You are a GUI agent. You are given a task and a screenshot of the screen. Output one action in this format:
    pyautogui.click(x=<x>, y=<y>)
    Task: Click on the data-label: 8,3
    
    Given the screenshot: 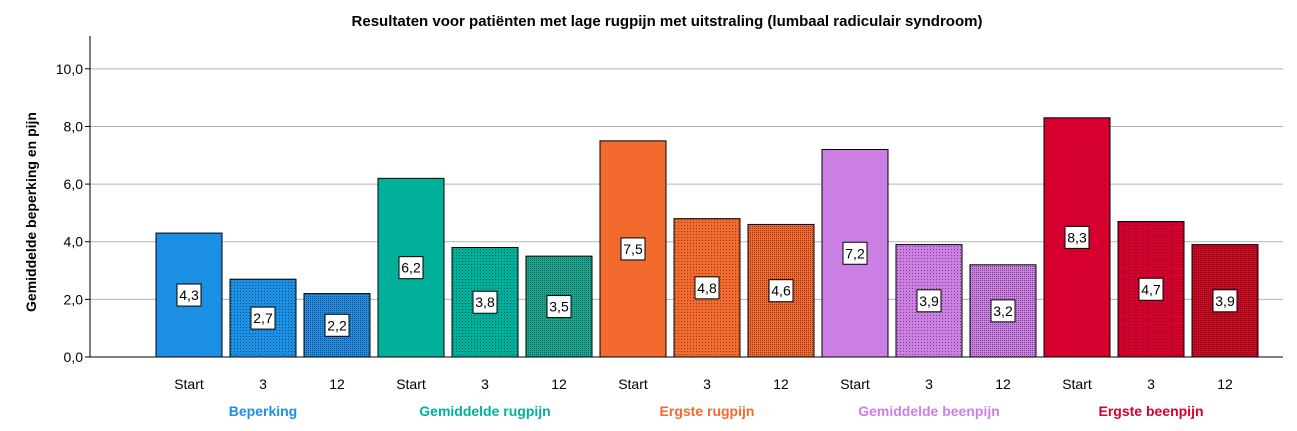 What is the action you would take?
    pyautogui.click(x=1077, y=237)
    